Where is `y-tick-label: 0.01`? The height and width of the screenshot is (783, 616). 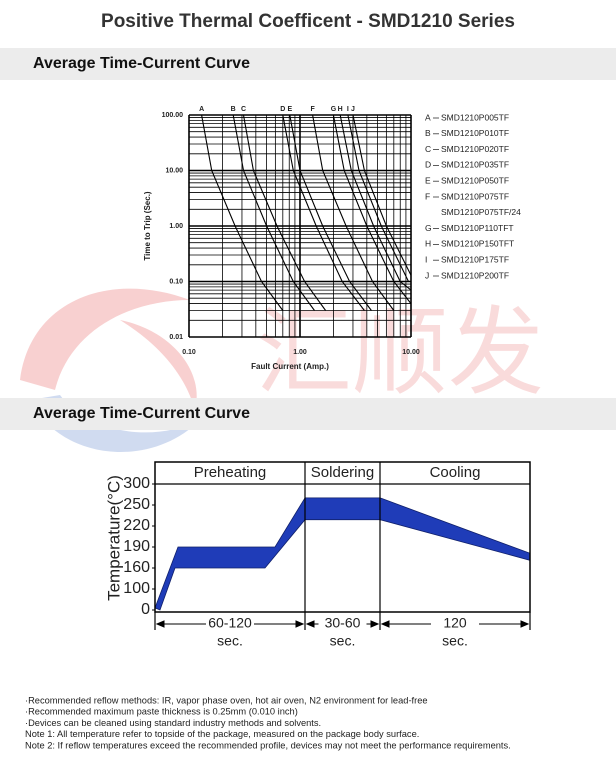
y-tick-label: 0.01 is located at coordinates (176, 337).